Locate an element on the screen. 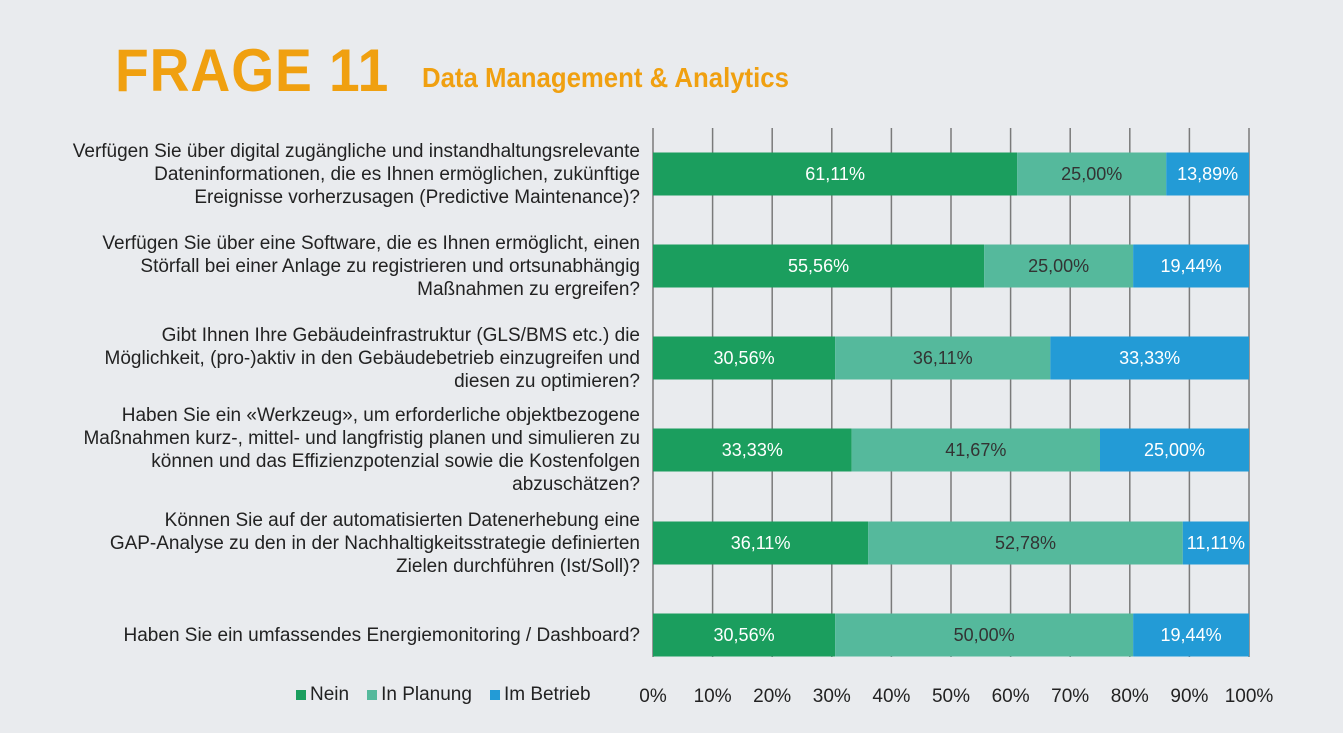  x-tick-label: 10% is located at coordinates (713, 696).